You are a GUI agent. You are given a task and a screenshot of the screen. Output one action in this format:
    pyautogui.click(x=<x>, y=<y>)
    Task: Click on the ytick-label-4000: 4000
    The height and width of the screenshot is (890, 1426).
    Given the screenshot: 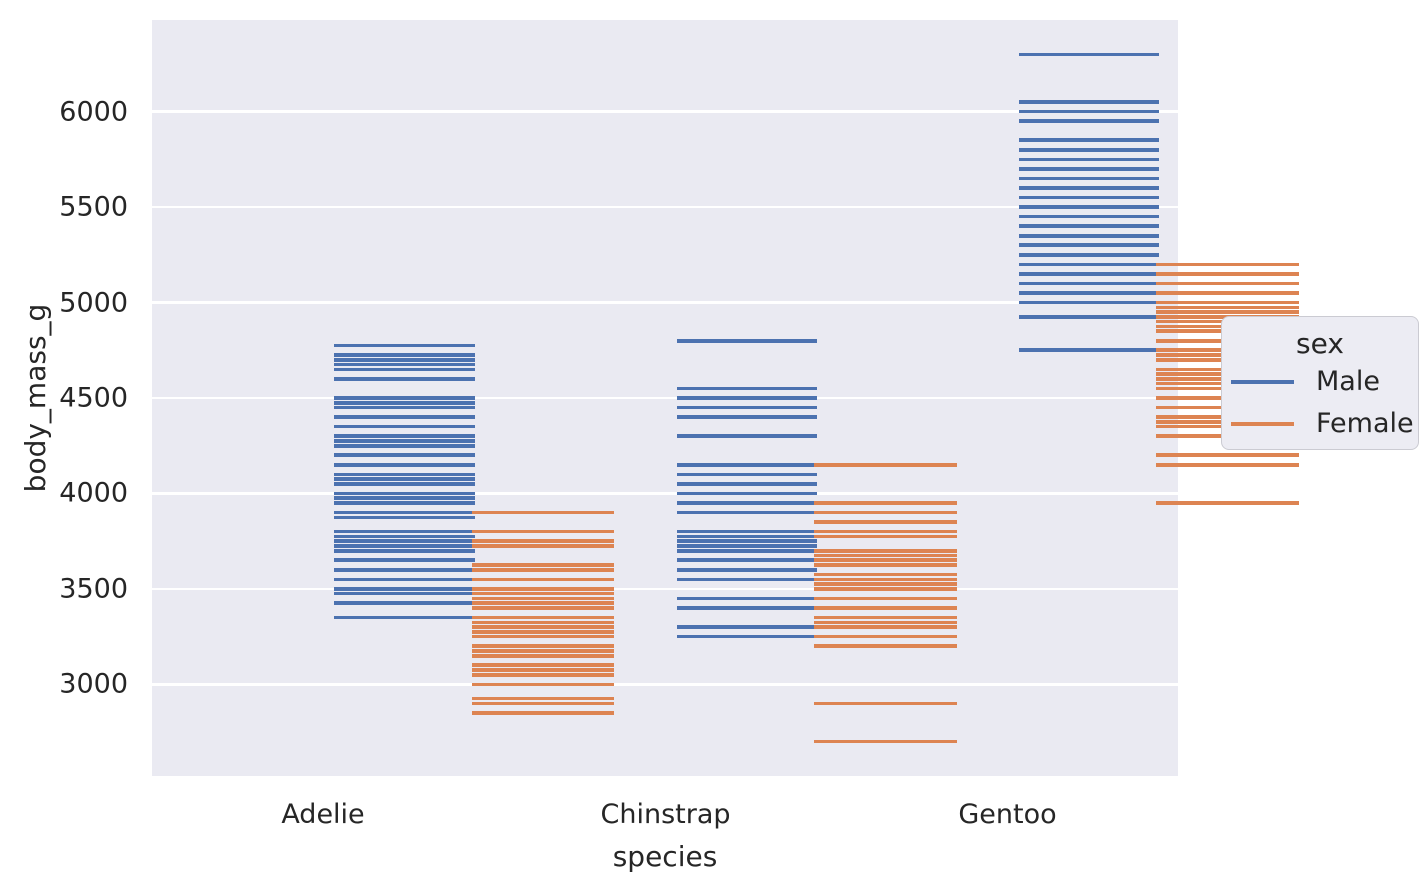 What is the action you would take?
    pyautogui.click(x=93, y=493)
    